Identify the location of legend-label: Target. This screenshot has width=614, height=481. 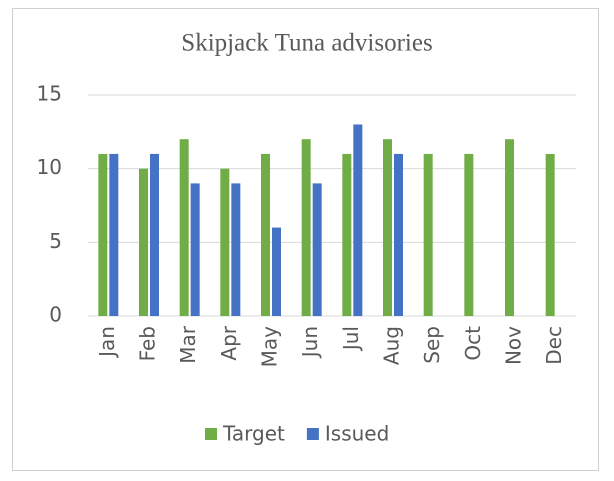
(253, 434).